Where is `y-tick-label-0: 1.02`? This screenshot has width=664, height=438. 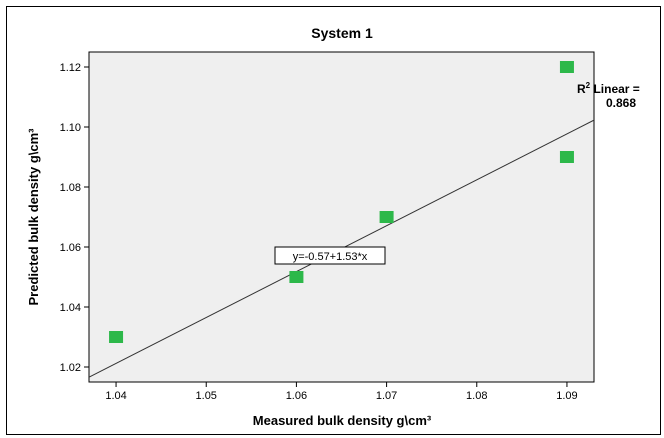
y-tick-label-0: 1.02 is located at coordinates (70, 368).